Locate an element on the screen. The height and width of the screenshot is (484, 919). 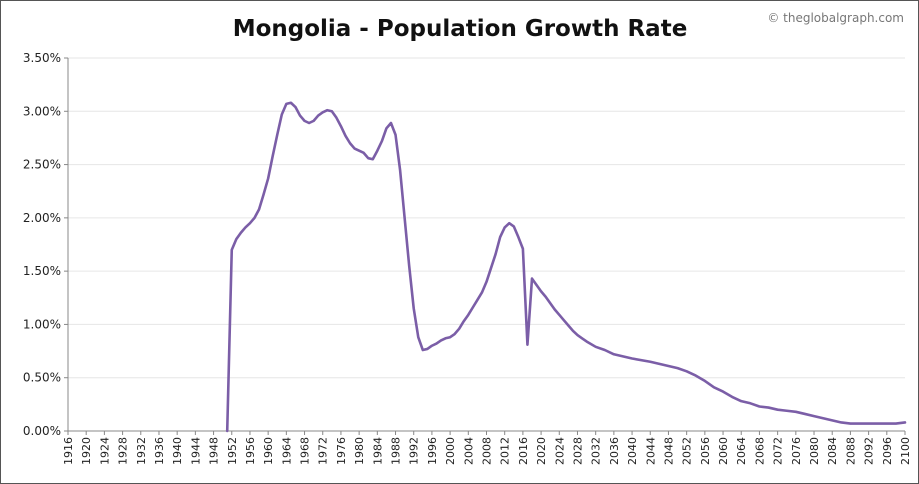
x-tick-label: 1996 is located at coordinates (432, 451).